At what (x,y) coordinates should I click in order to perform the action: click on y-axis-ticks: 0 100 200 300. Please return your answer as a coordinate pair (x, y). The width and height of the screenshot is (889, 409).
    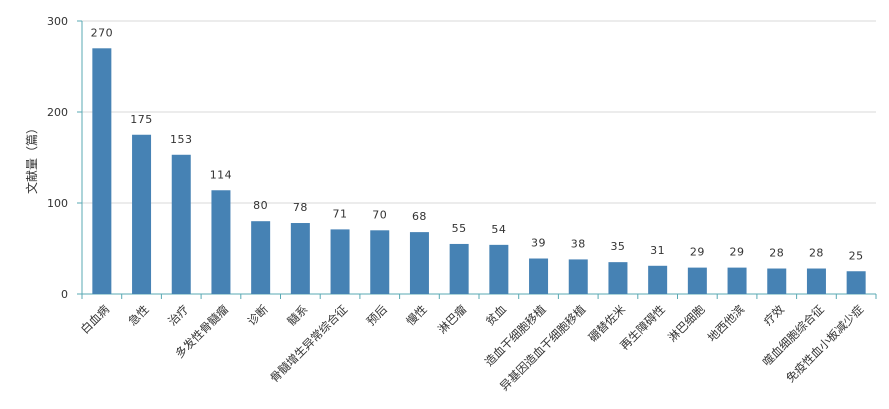
    Looking at the image, I should click on (64, 158).